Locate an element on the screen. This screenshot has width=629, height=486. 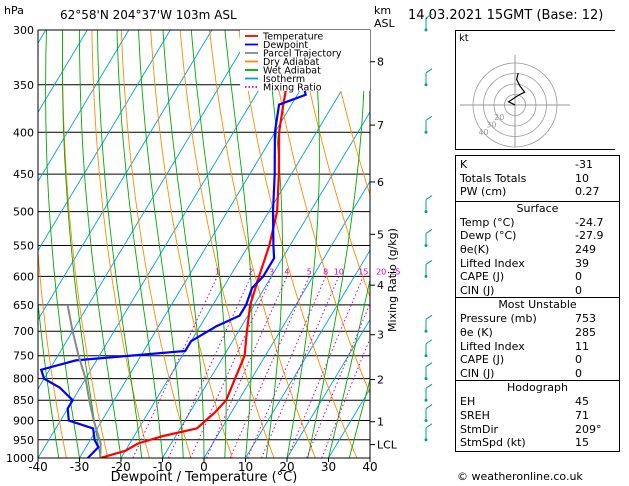
row-label: θe(K) is located at coordinates (475, 249).